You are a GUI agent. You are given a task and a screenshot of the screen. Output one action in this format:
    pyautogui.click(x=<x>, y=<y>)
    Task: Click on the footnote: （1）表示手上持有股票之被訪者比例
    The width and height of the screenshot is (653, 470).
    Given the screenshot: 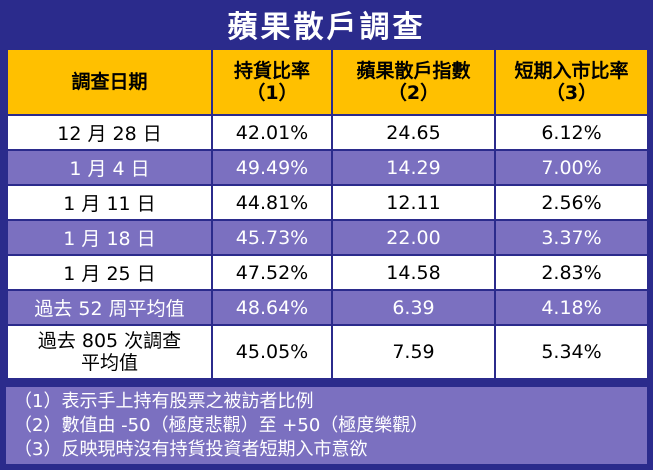 What is the action you would take?
    pyautogui.click(x=164, y=401)
    